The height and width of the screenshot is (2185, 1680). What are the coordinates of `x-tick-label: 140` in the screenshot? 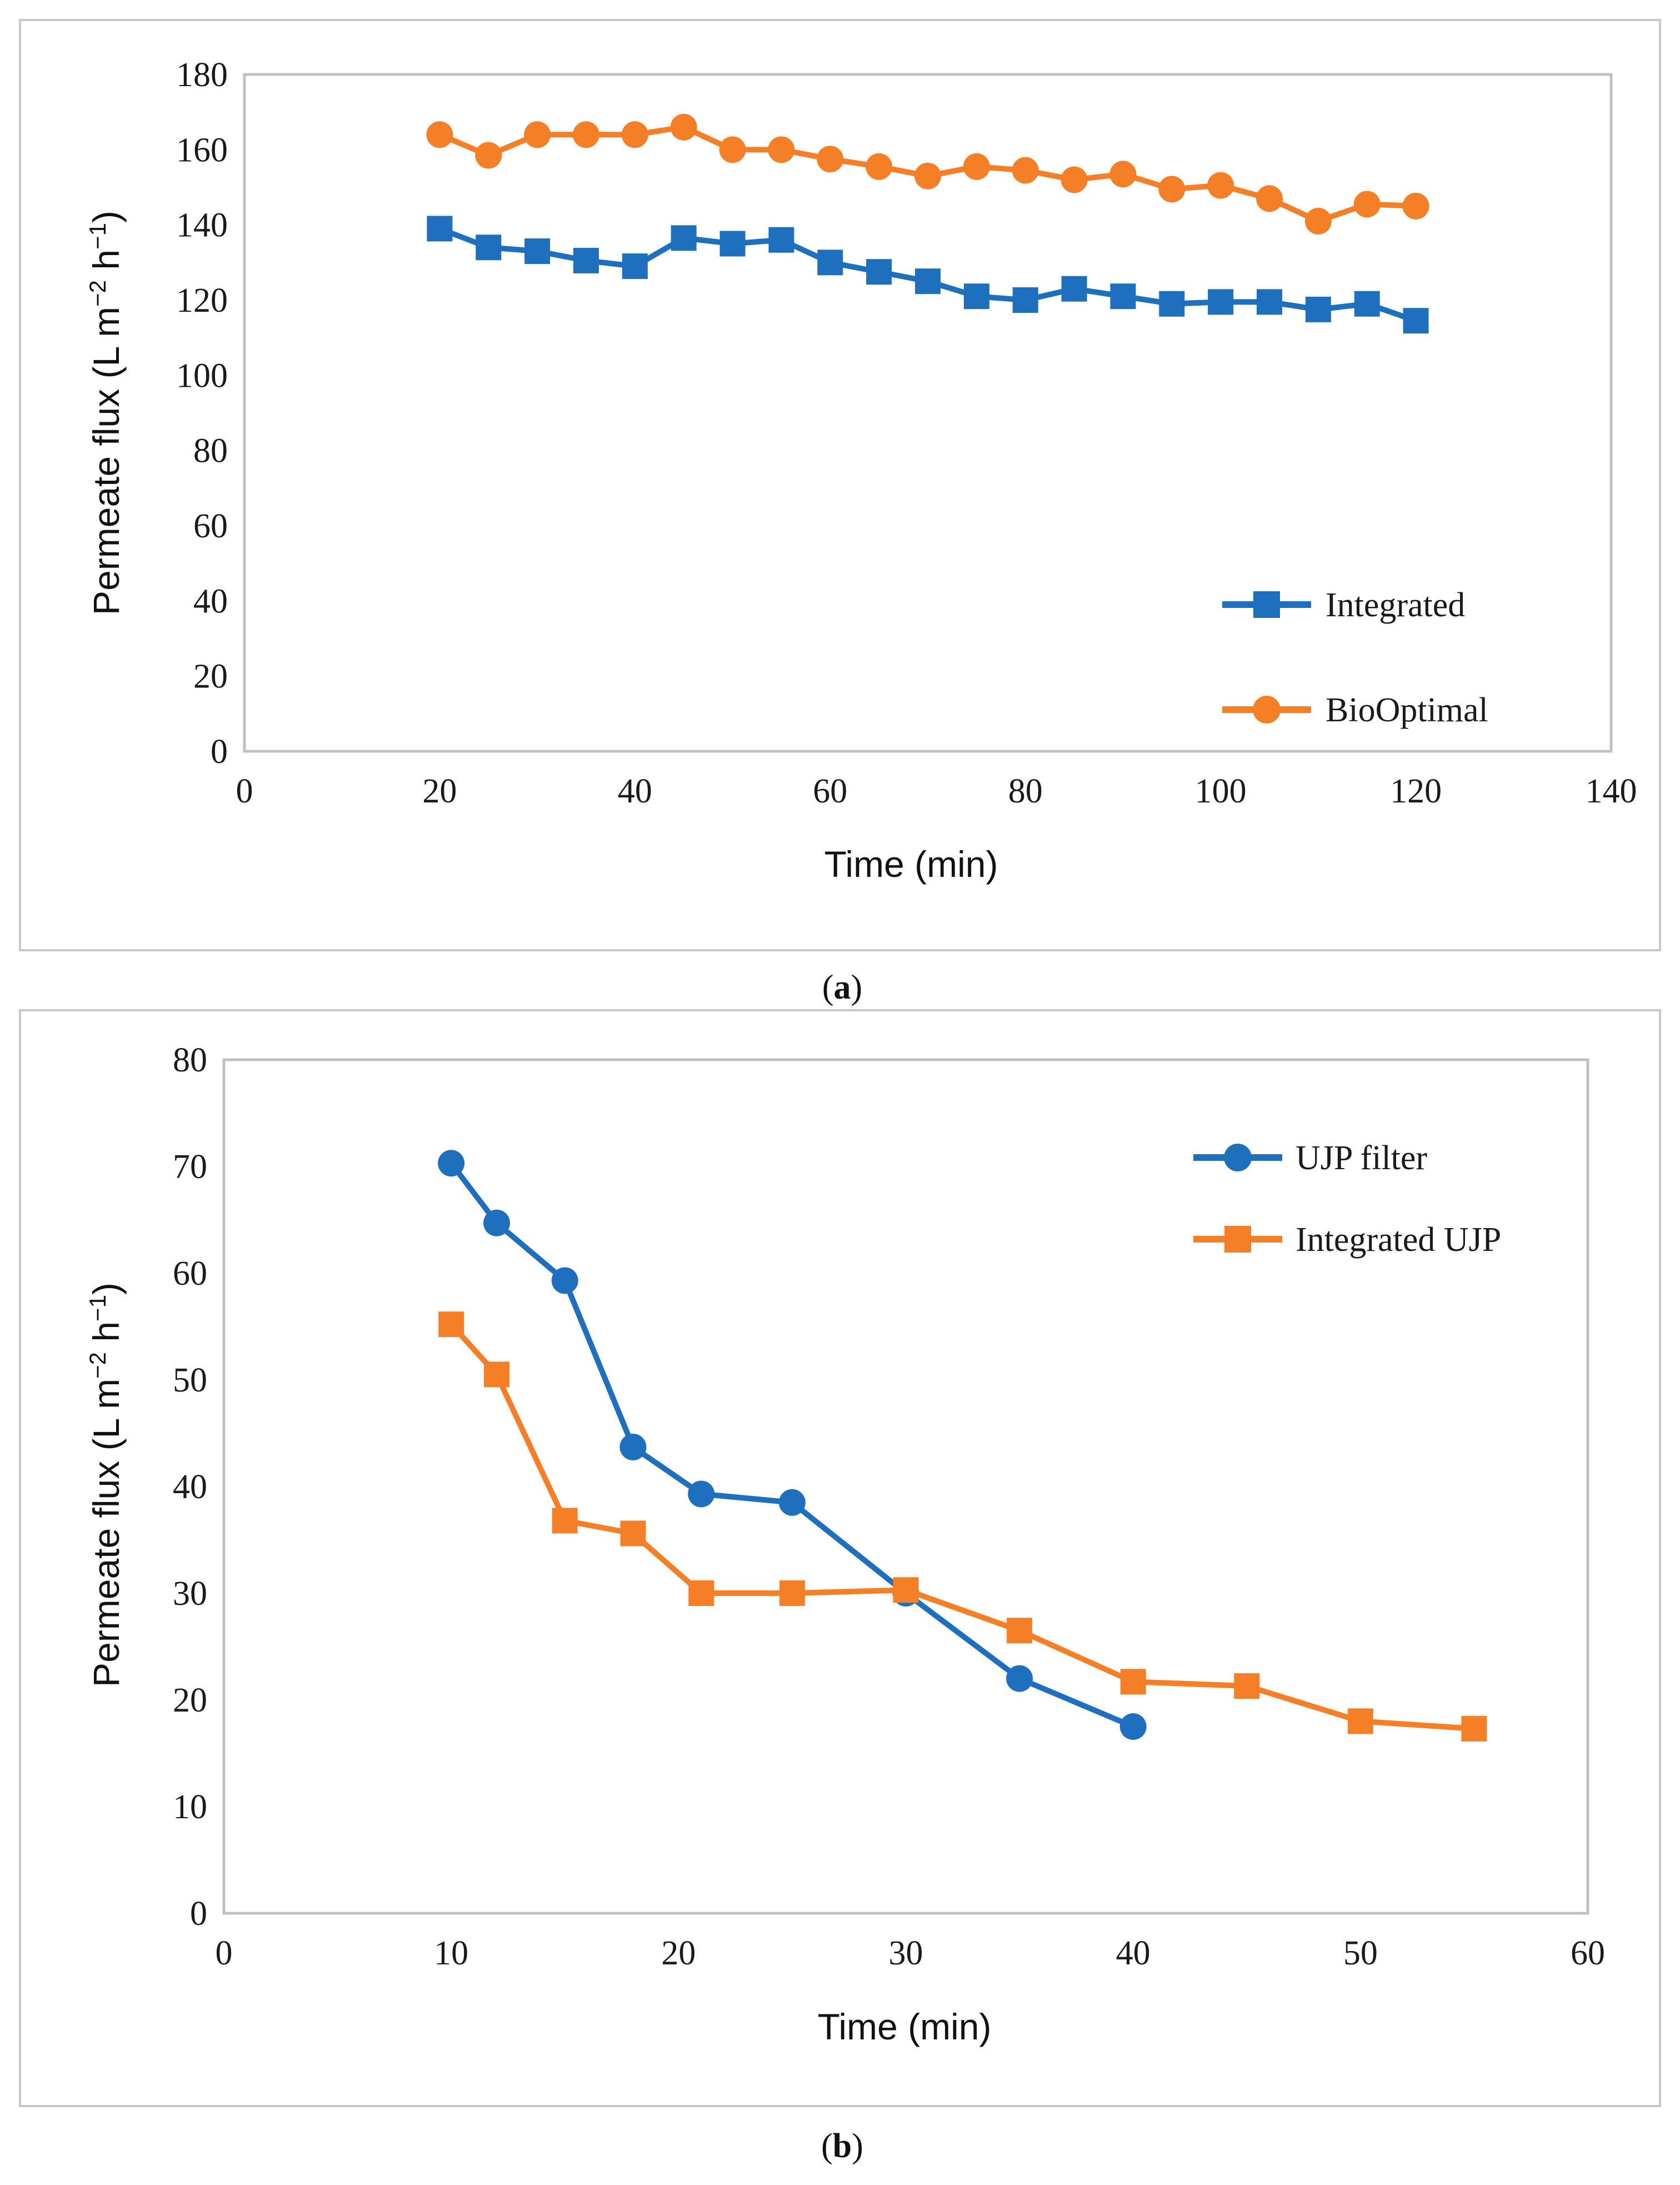 It's located at (1612, 791).